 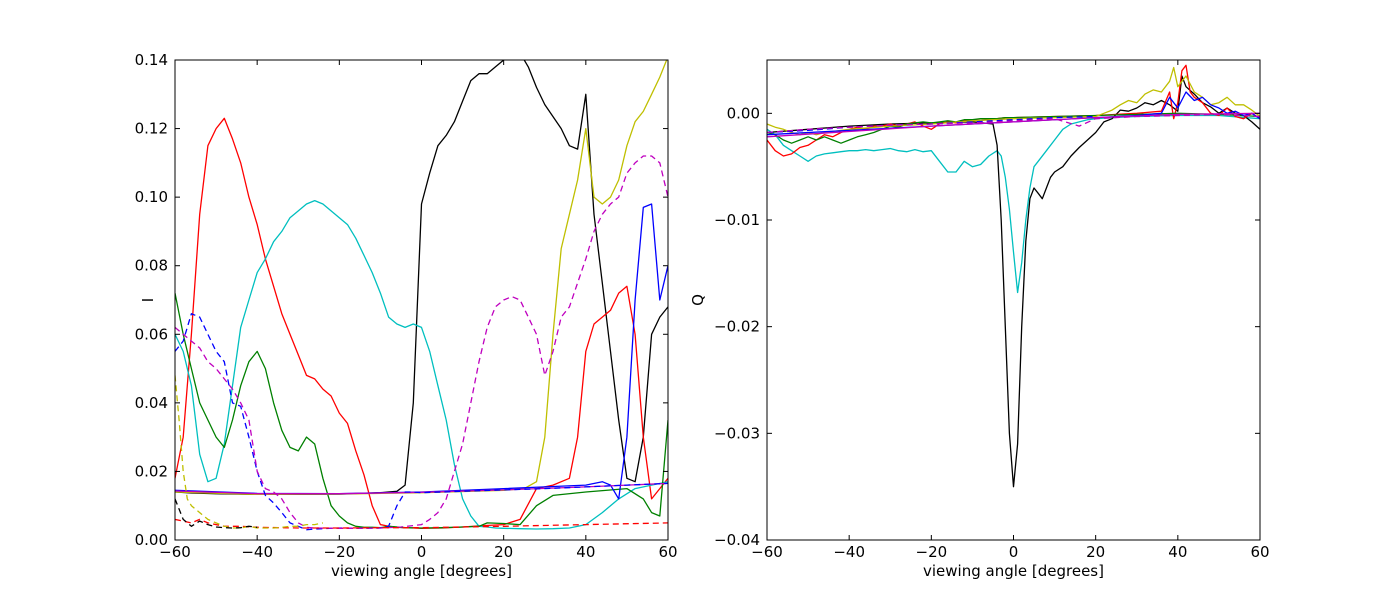 I want to click on q-x-tick-label: 60, so click(x=1259, y=552).